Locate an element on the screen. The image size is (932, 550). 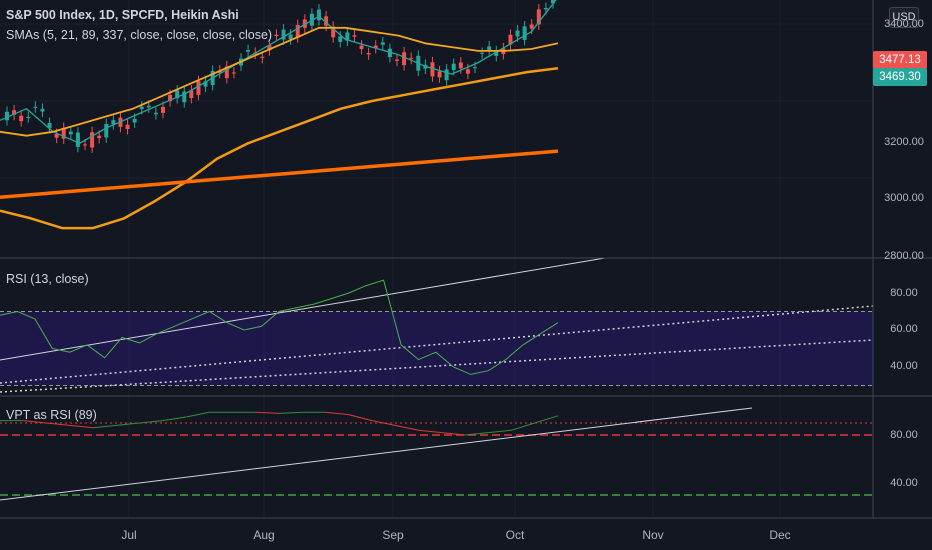
symbol-title: S&P 500 Index, 1D, SPCFD, Heikin Ashi is located at coordinates (122, 15).